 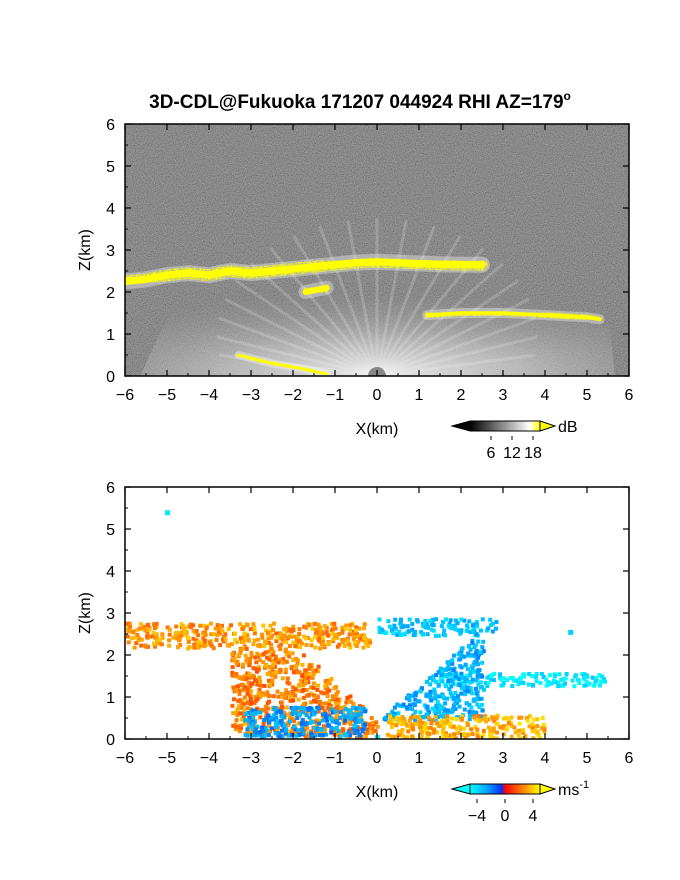 I want to click on snr-x-axis-label: X(km), so click(x=377, y=429).